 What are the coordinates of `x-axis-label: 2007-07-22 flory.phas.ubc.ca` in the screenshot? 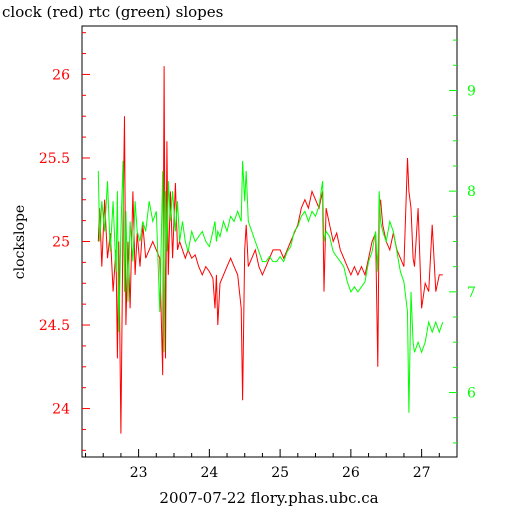 It's located at (268, 498).